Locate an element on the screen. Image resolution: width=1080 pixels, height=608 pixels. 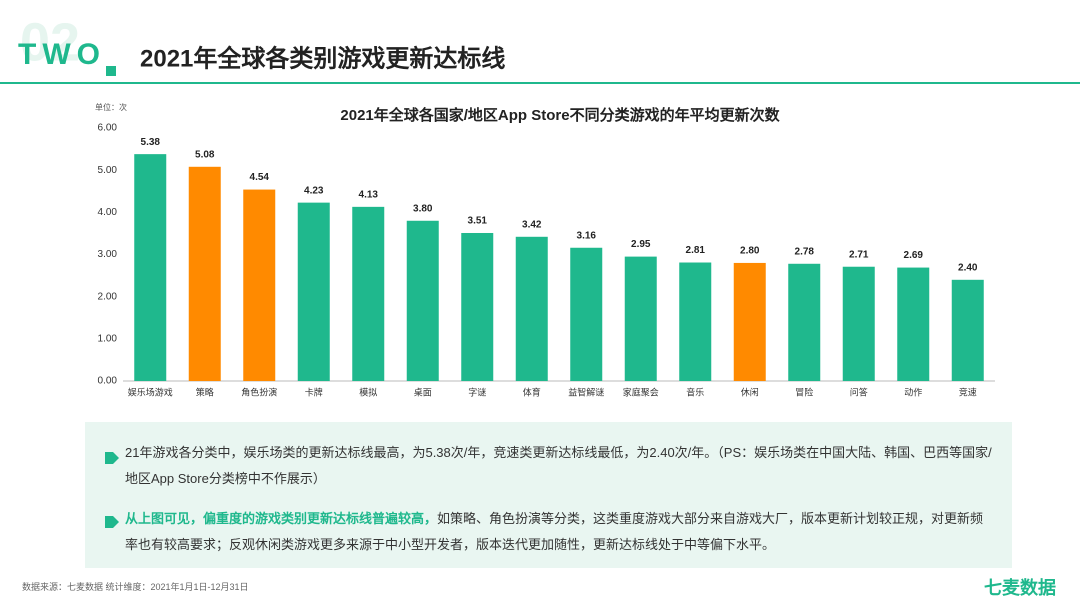
value-label: 2.69 is located at coordinates (914, 255).